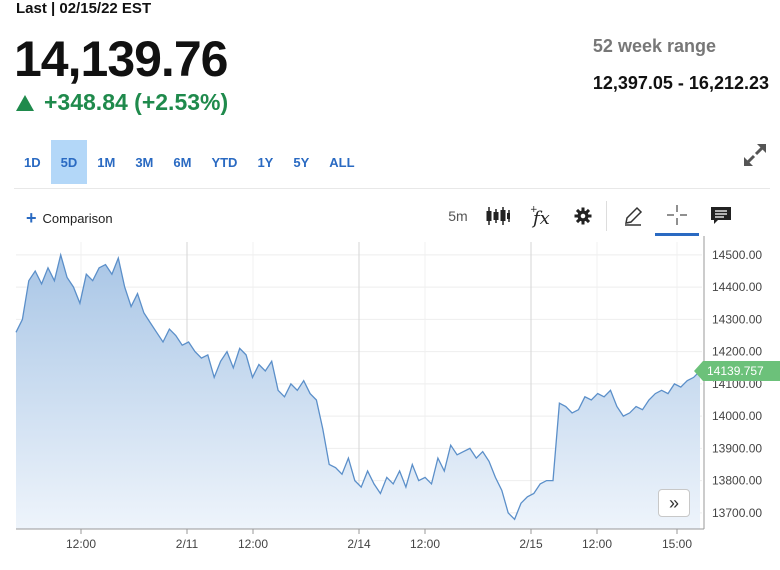  I want to click on comment-button, so click(721, 216).